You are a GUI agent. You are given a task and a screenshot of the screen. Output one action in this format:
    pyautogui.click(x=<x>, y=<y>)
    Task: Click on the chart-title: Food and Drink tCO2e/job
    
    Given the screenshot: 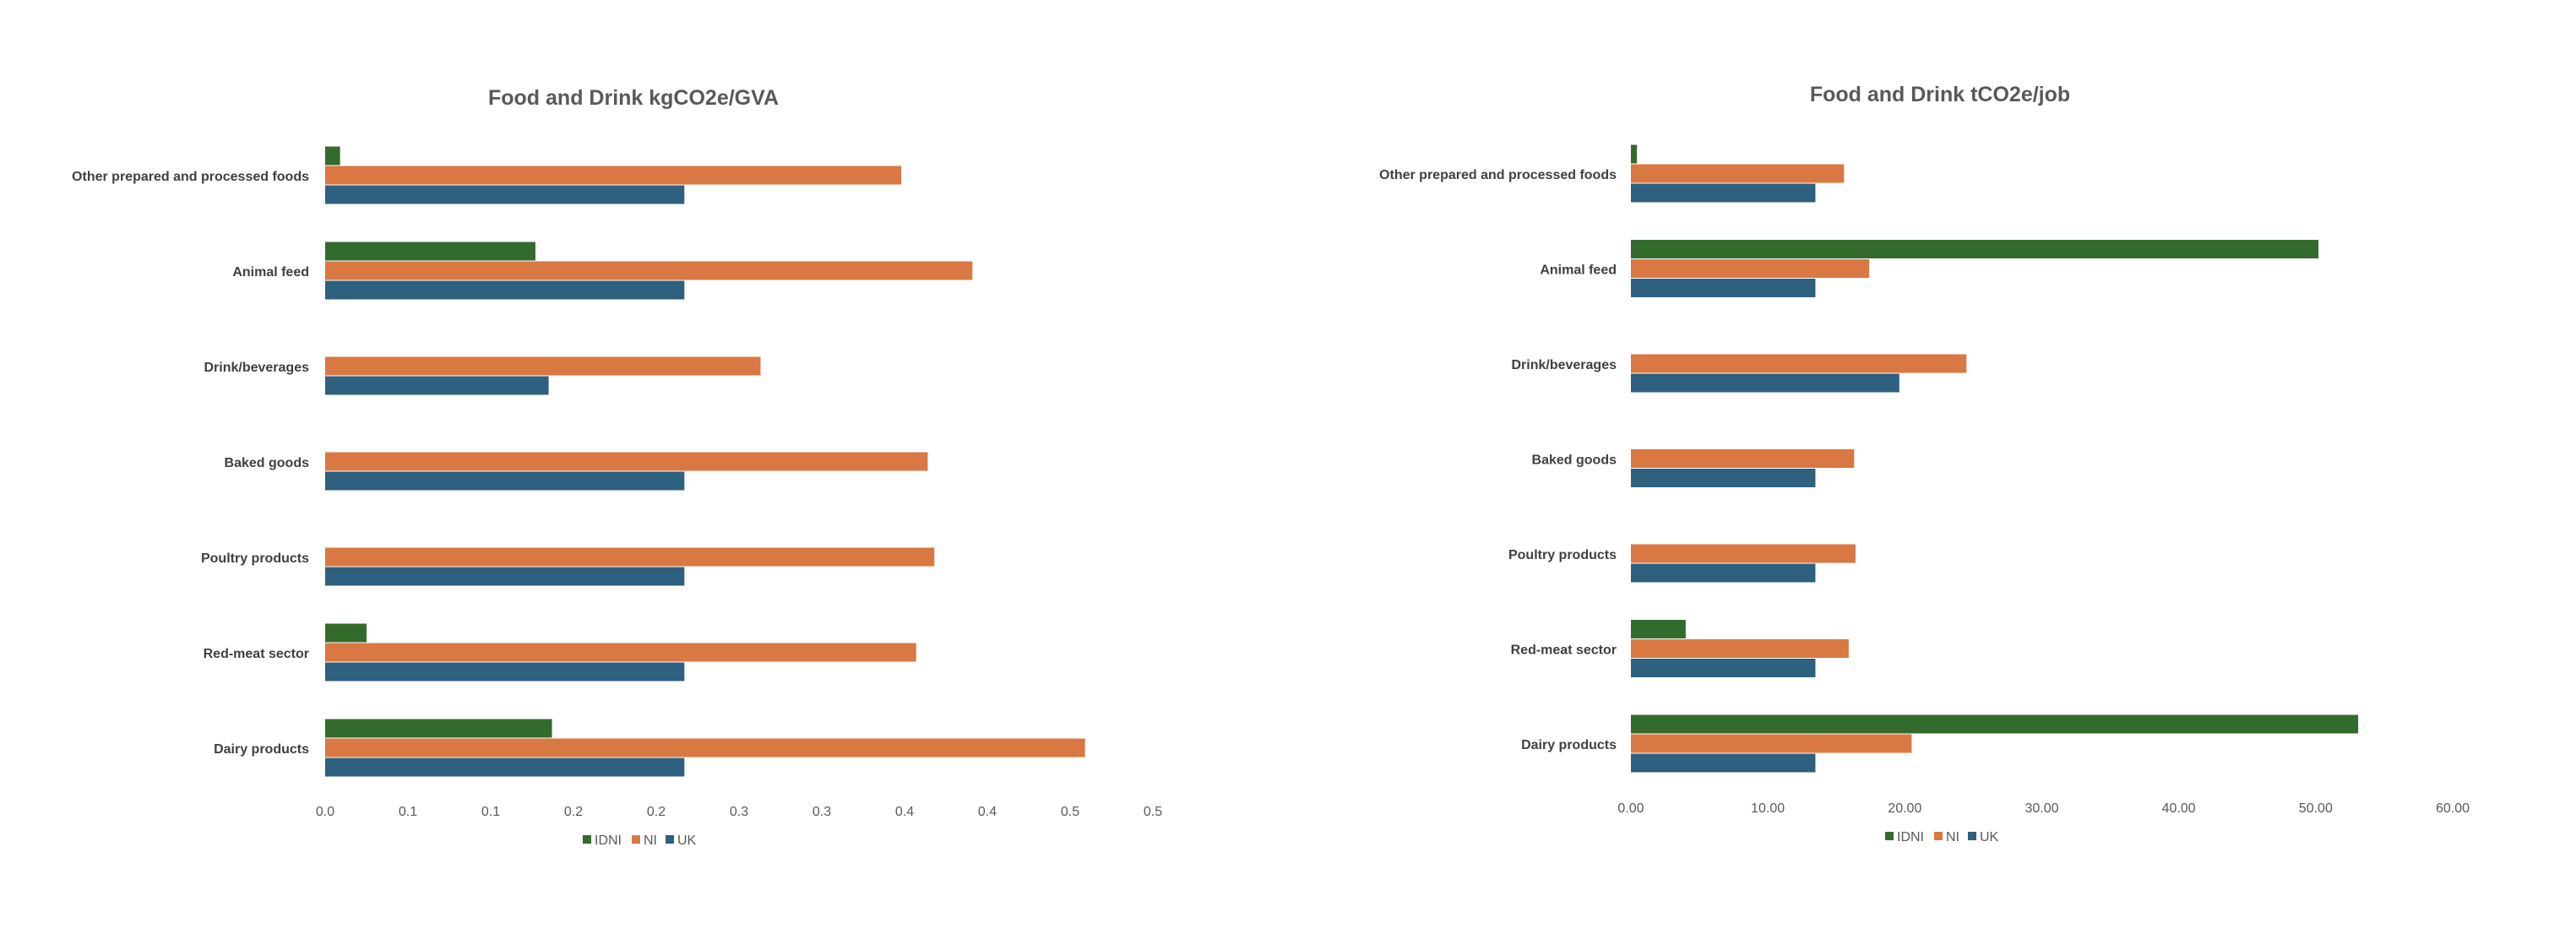 What is the action you would take?
    pyautogui.click(x=1940, y=94)
    